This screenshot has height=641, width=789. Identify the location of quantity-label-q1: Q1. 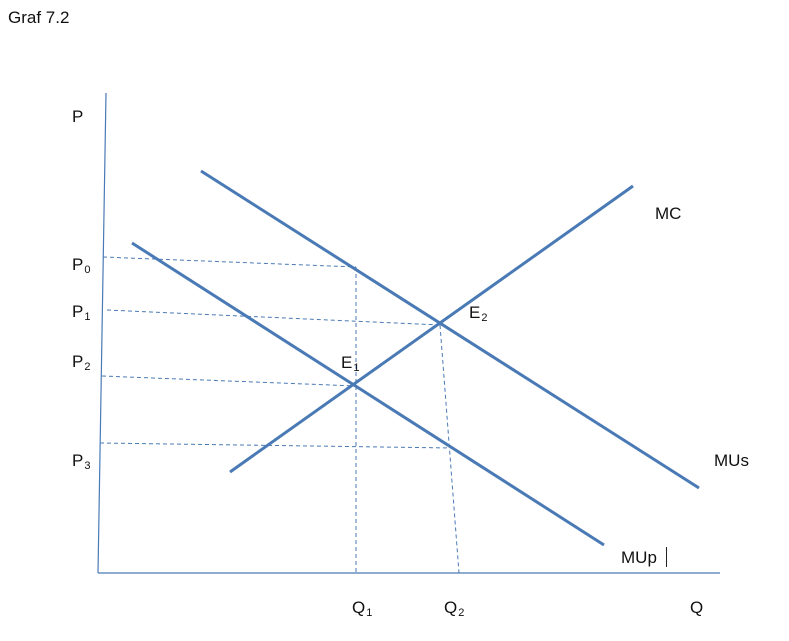
(362, 608).